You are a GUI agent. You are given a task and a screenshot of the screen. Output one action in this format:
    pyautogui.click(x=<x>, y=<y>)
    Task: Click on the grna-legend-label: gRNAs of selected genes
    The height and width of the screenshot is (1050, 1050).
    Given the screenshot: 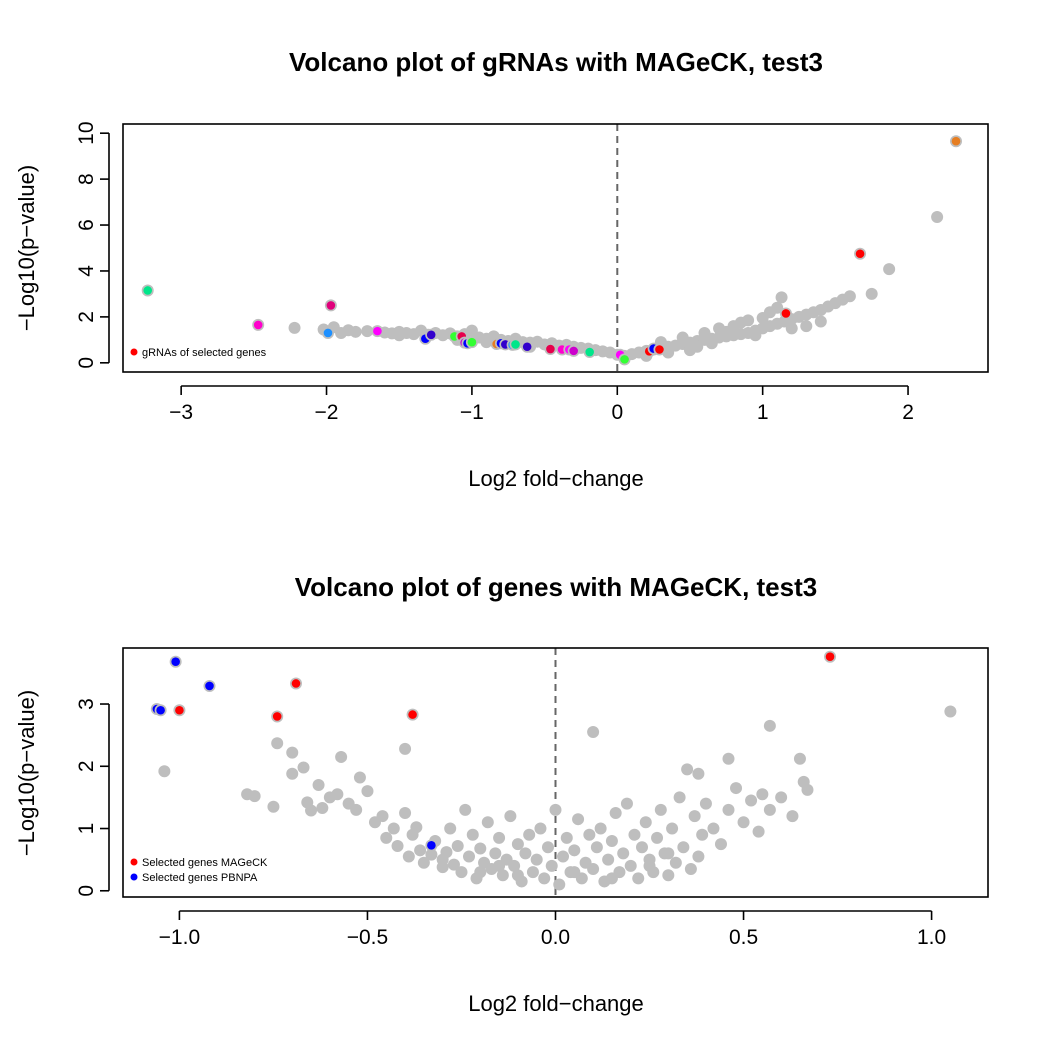 What is the action you would take?
    pyautogui.click(x=204, y=353)
    